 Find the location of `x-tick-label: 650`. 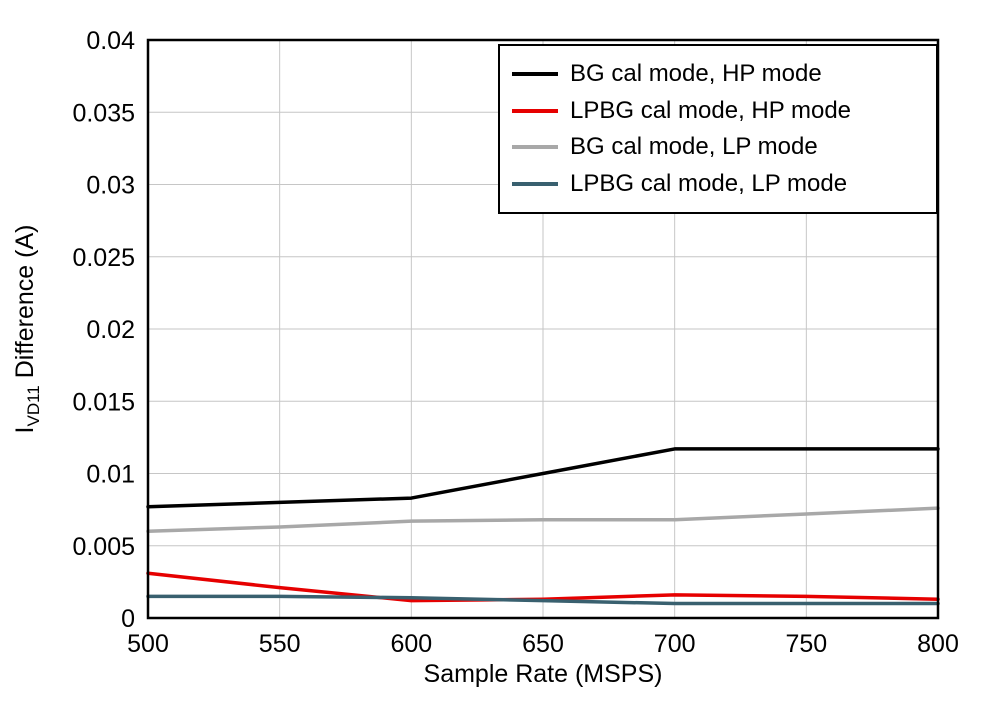

x-tick-label: 650 is located at coordinates (543, 644).